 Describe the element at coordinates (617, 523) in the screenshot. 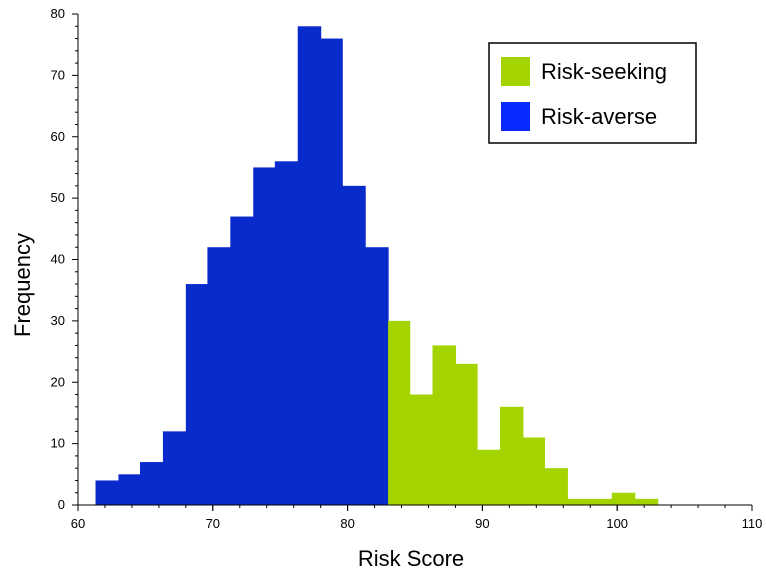

I see `x-tick-label: 100` at that location.